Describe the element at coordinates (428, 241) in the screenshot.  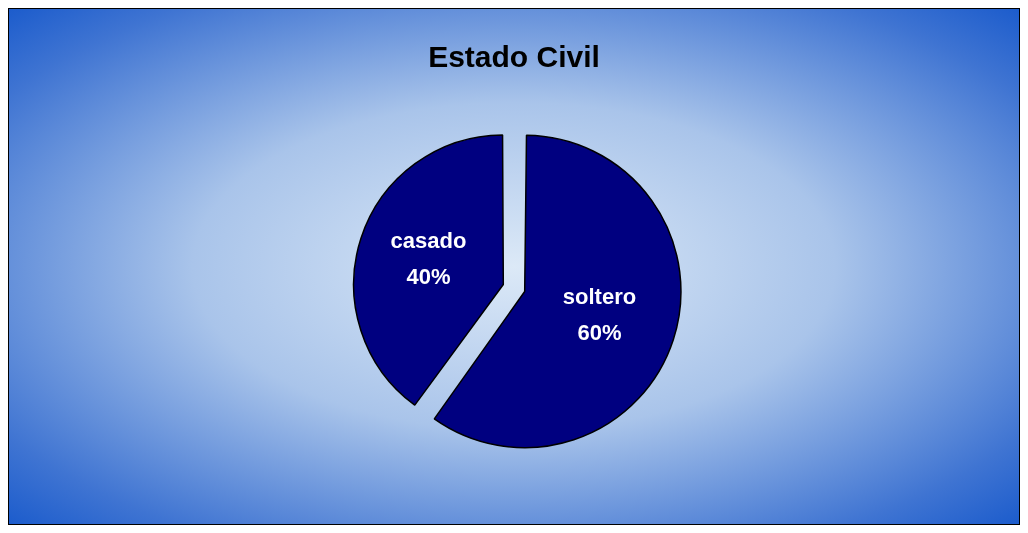
I see `slice-label: casado` at that location.